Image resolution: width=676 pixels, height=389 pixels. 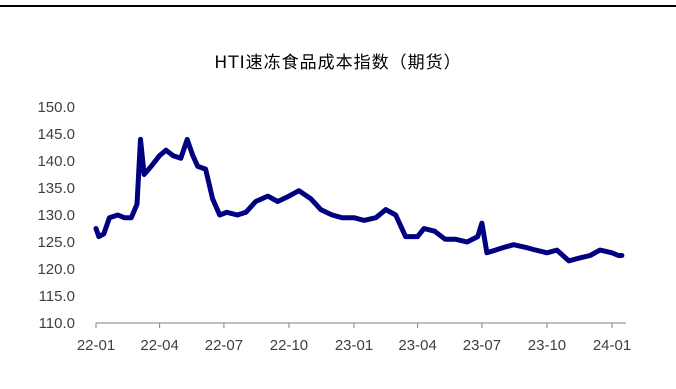 I want to click on top-divider, so click(x=338, y=6).